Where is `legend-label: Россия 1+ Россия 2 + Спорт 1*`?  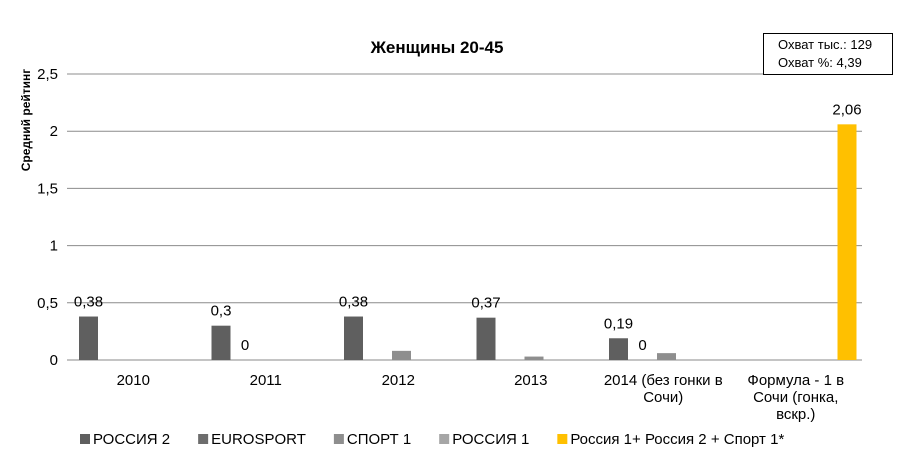
legend-label: Россия 1+ Россия 2 + Спорт 1* is located at coordinates (677, 439).